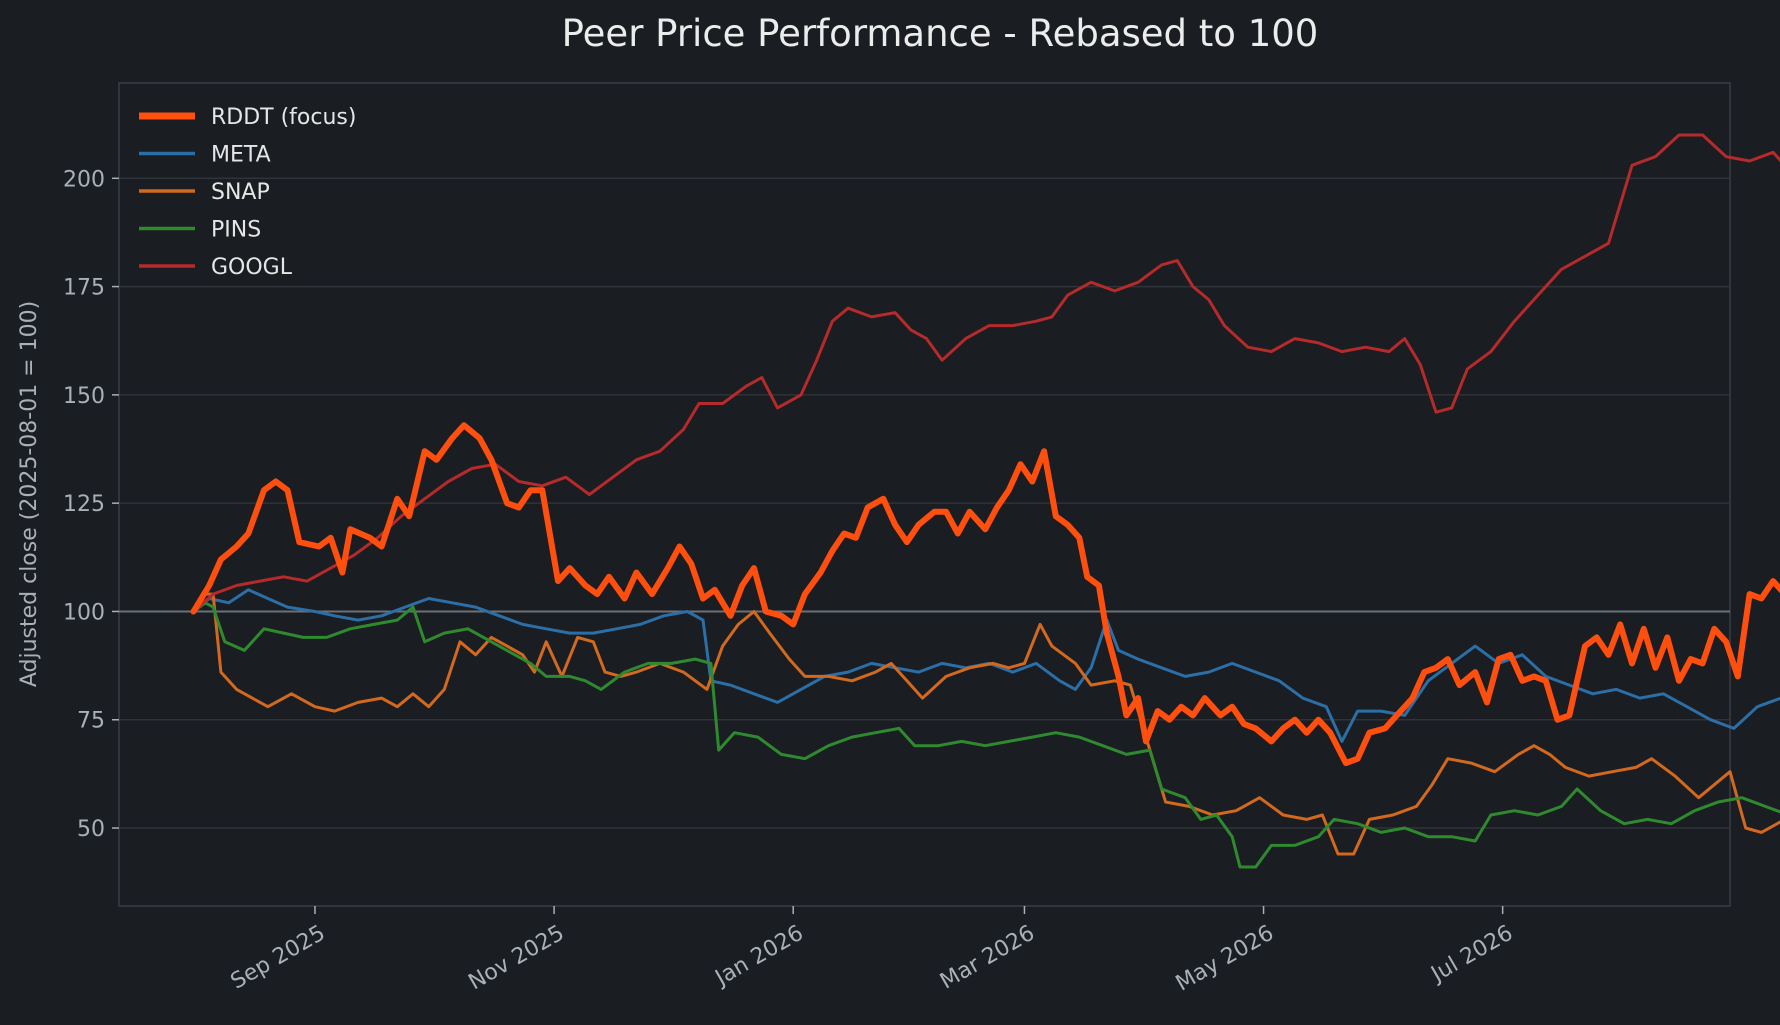  Describe the element at coordinates (84, 612) in the screenshot. I see `y-tick-label: 100` at that location.